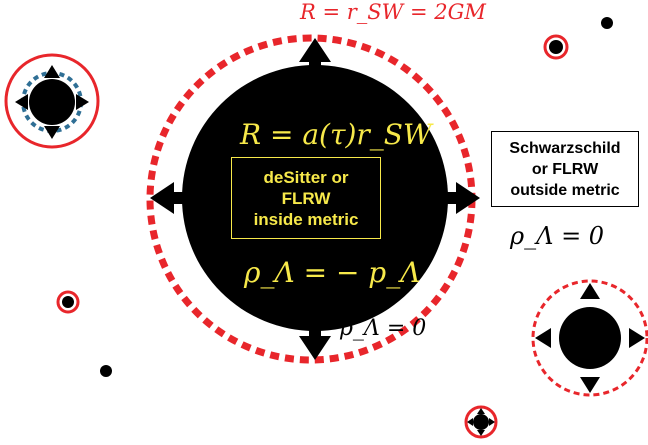 The height and width of the screenshot is (445, 648). I want to click on tiny-universe-top-right-ring, so click(556, 47).